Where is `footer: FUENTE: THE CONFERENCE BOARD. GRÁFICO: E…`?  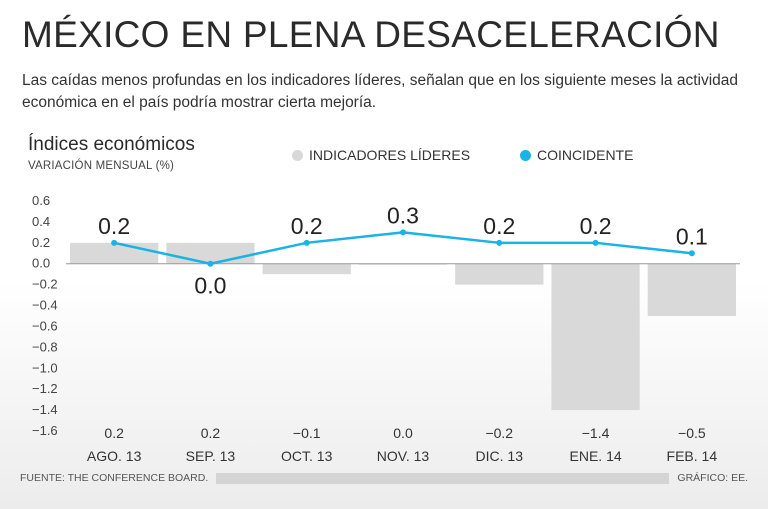 footer: FUENTE: THE CONFERENCE BOARD. GRÁFICO: E… is located at coordinates (384, 478).